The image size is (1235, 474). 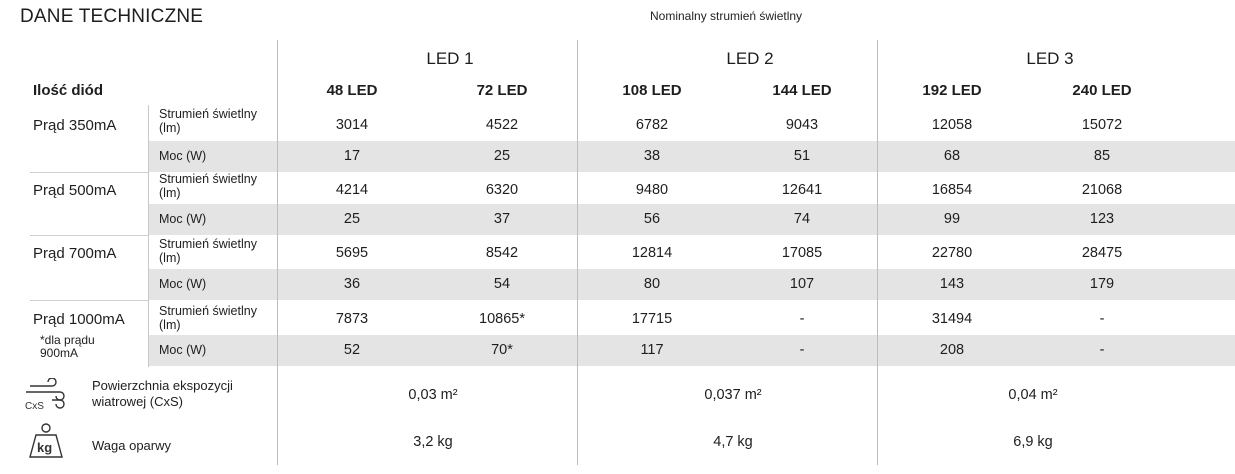 I want to click on column-header-192: 192 LED, so click(x=952, y=90).